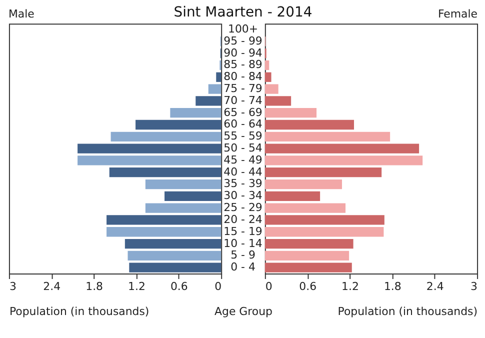  Describe the element at coordinates (243, 65) in the screenshot. I see `y-tick-label: 85 - 89` at that location.